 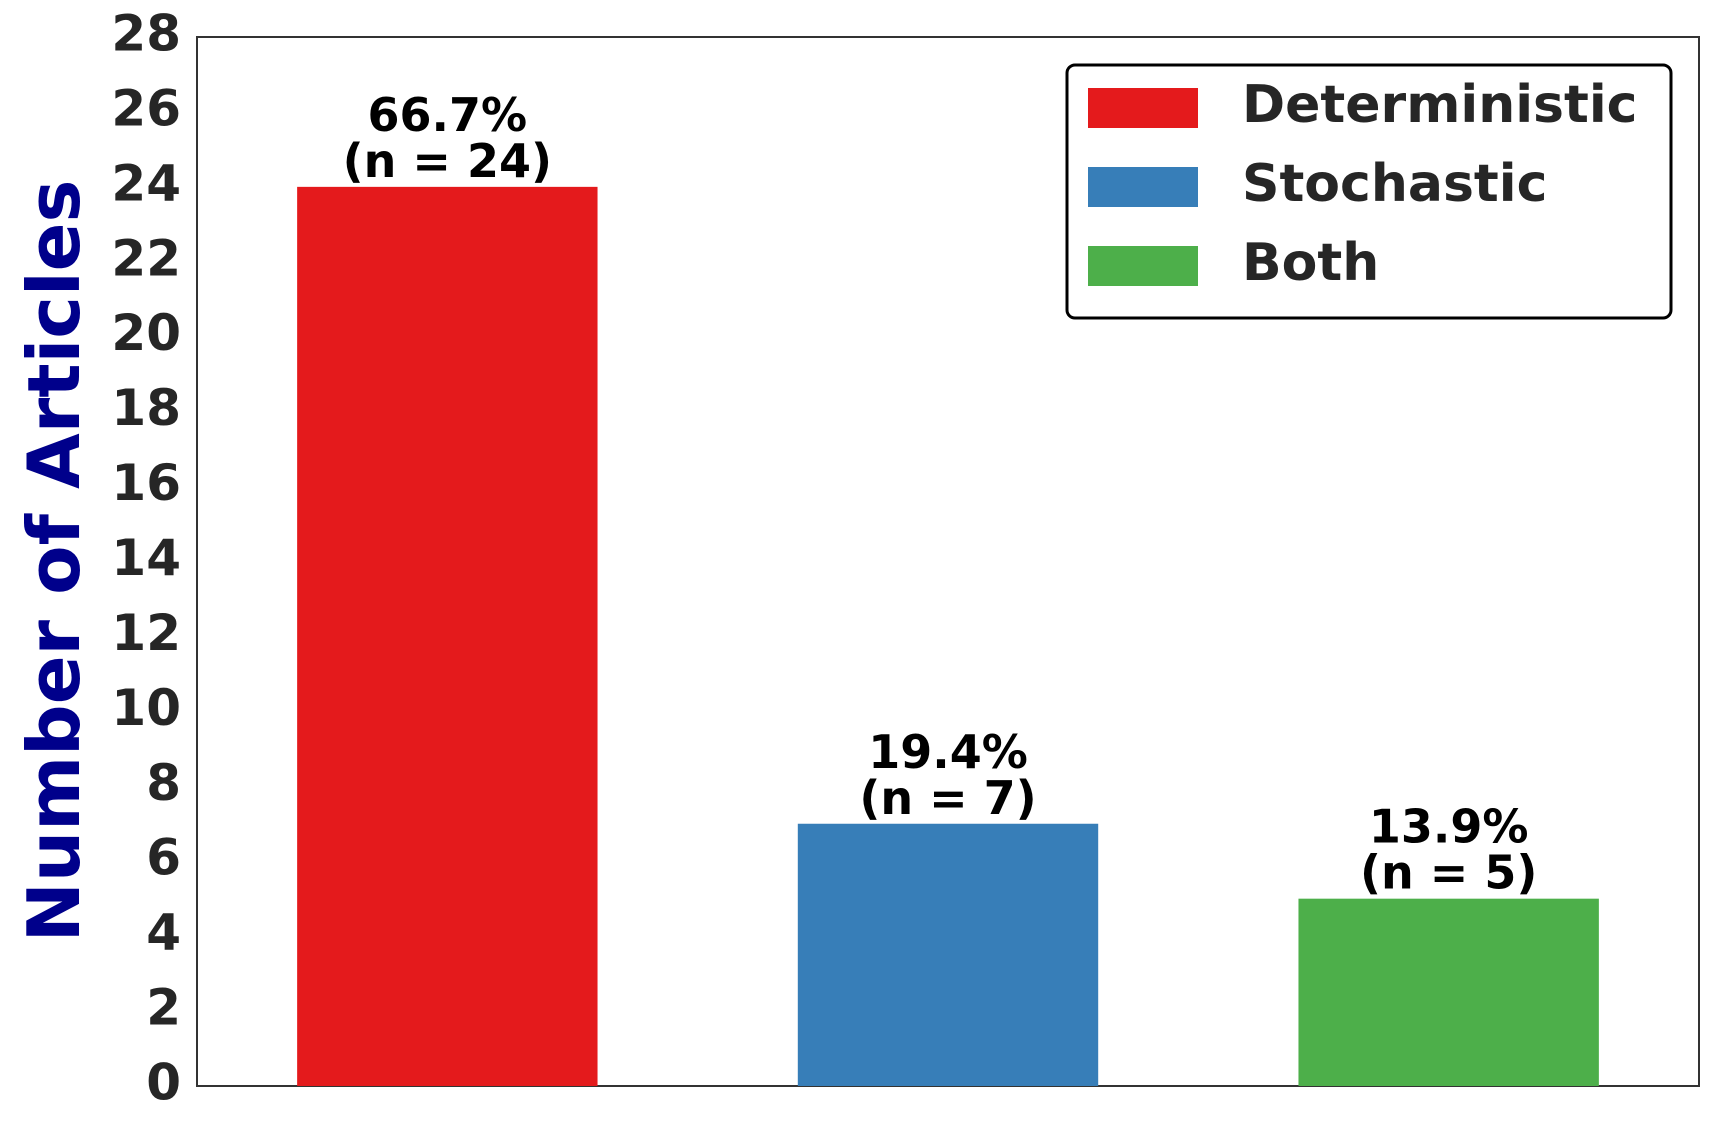 What do you see at coordinates (1448, 873) in the screenshot?
I see `bar-count-label: (n = 5)` at bounding box center [1448, 873].